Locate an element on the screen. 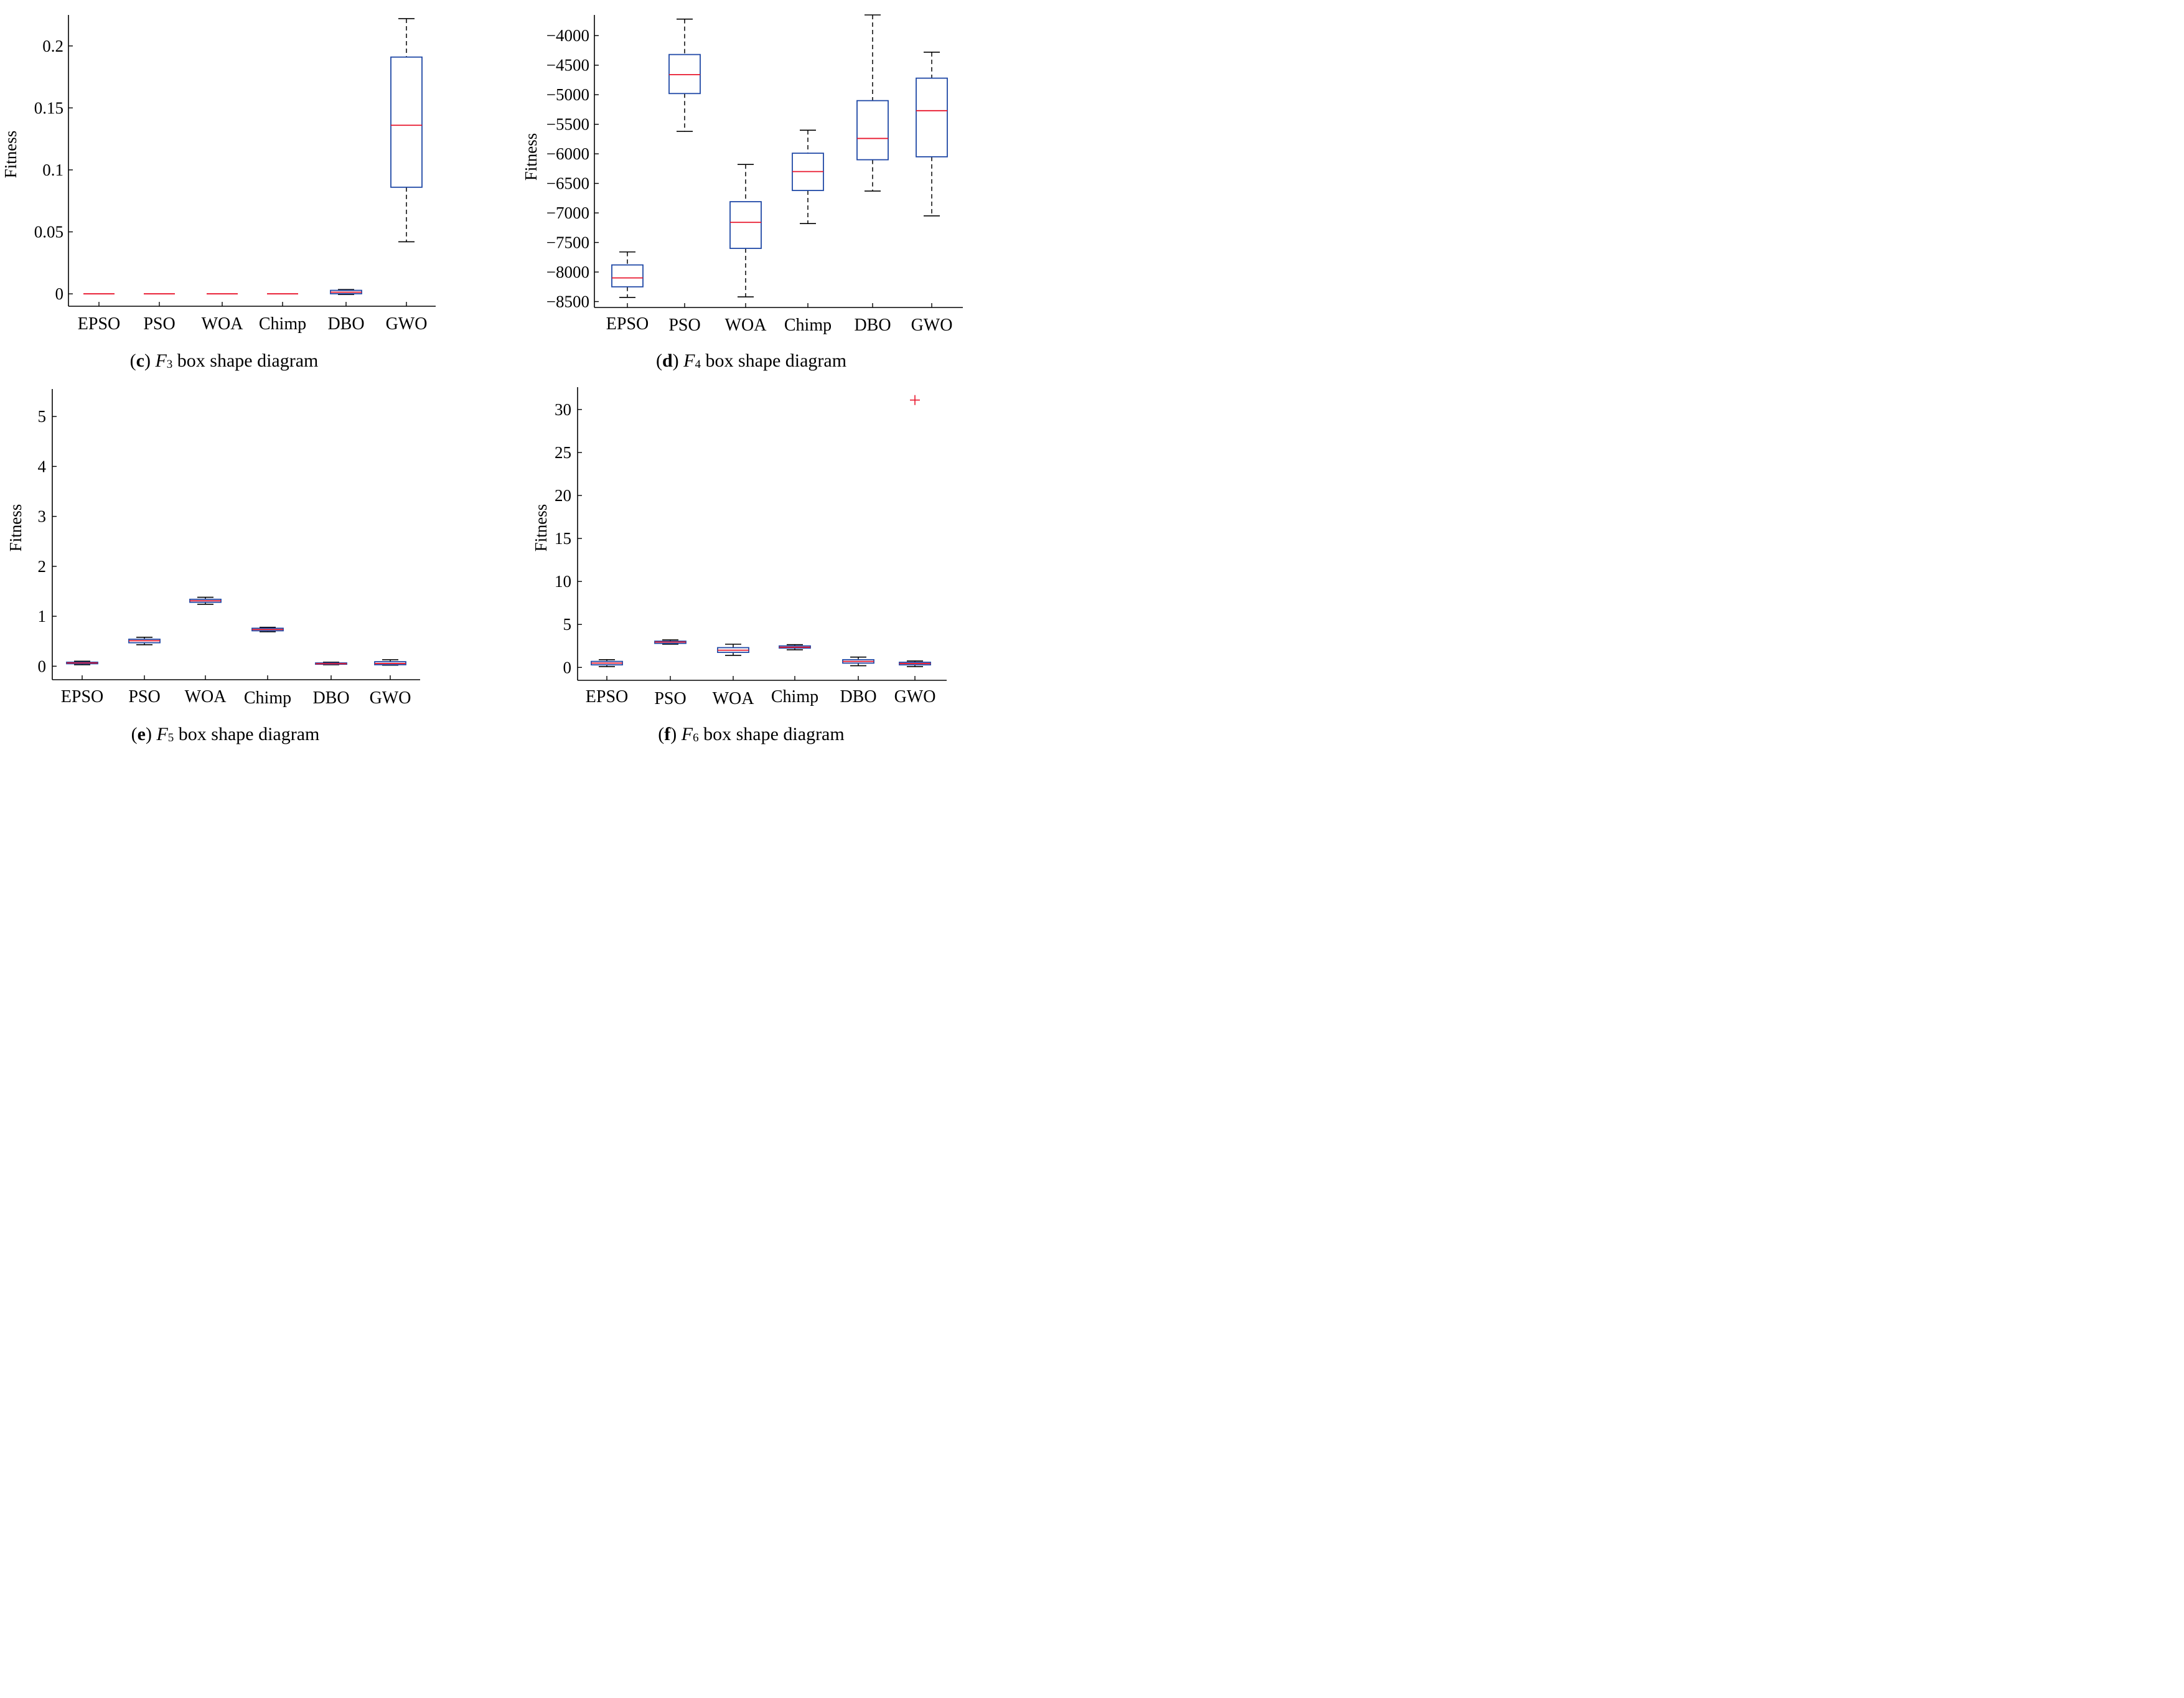 Image resolution: width=2184 pixels, height=1698 pixels. y-tick-label: 10 is located at coordinates (563, 581).